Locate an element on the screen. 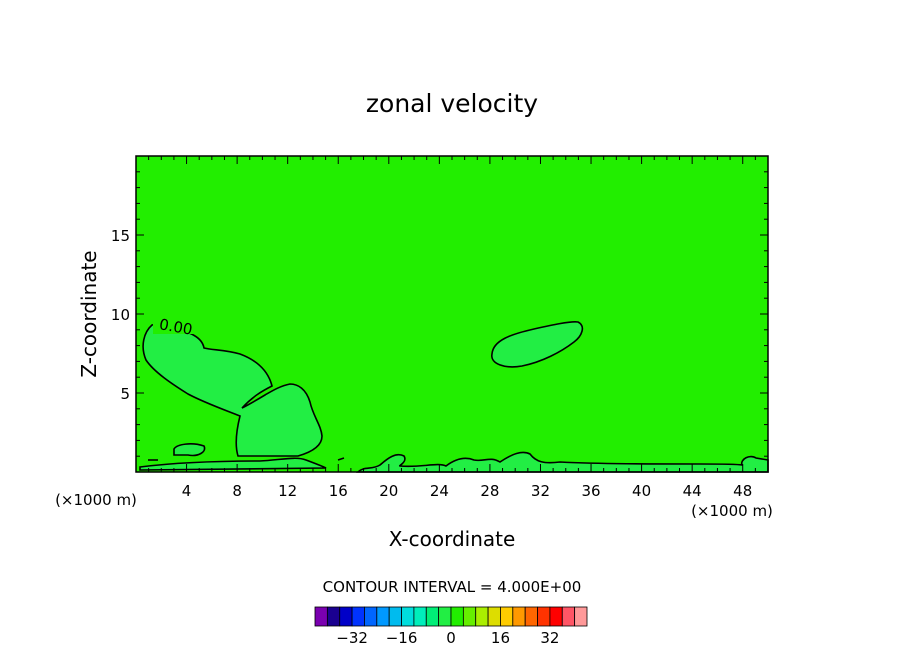 This screenshot has width=904, height=654. colorbar-tick-label: −32 is located at coordinates (352, 638).